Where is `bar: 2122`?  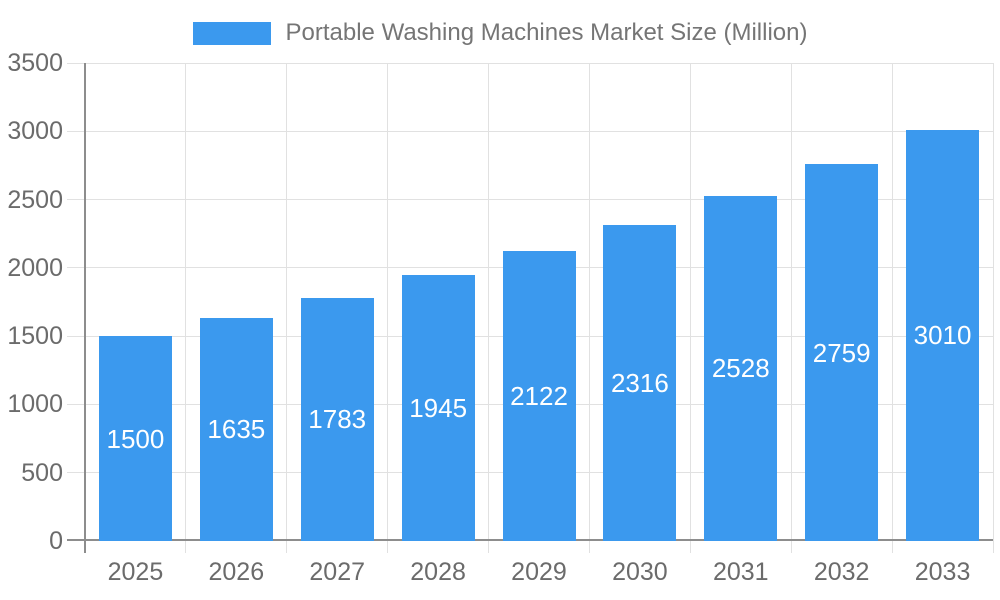 bar: 2122 is located at coordinates (539, 396).